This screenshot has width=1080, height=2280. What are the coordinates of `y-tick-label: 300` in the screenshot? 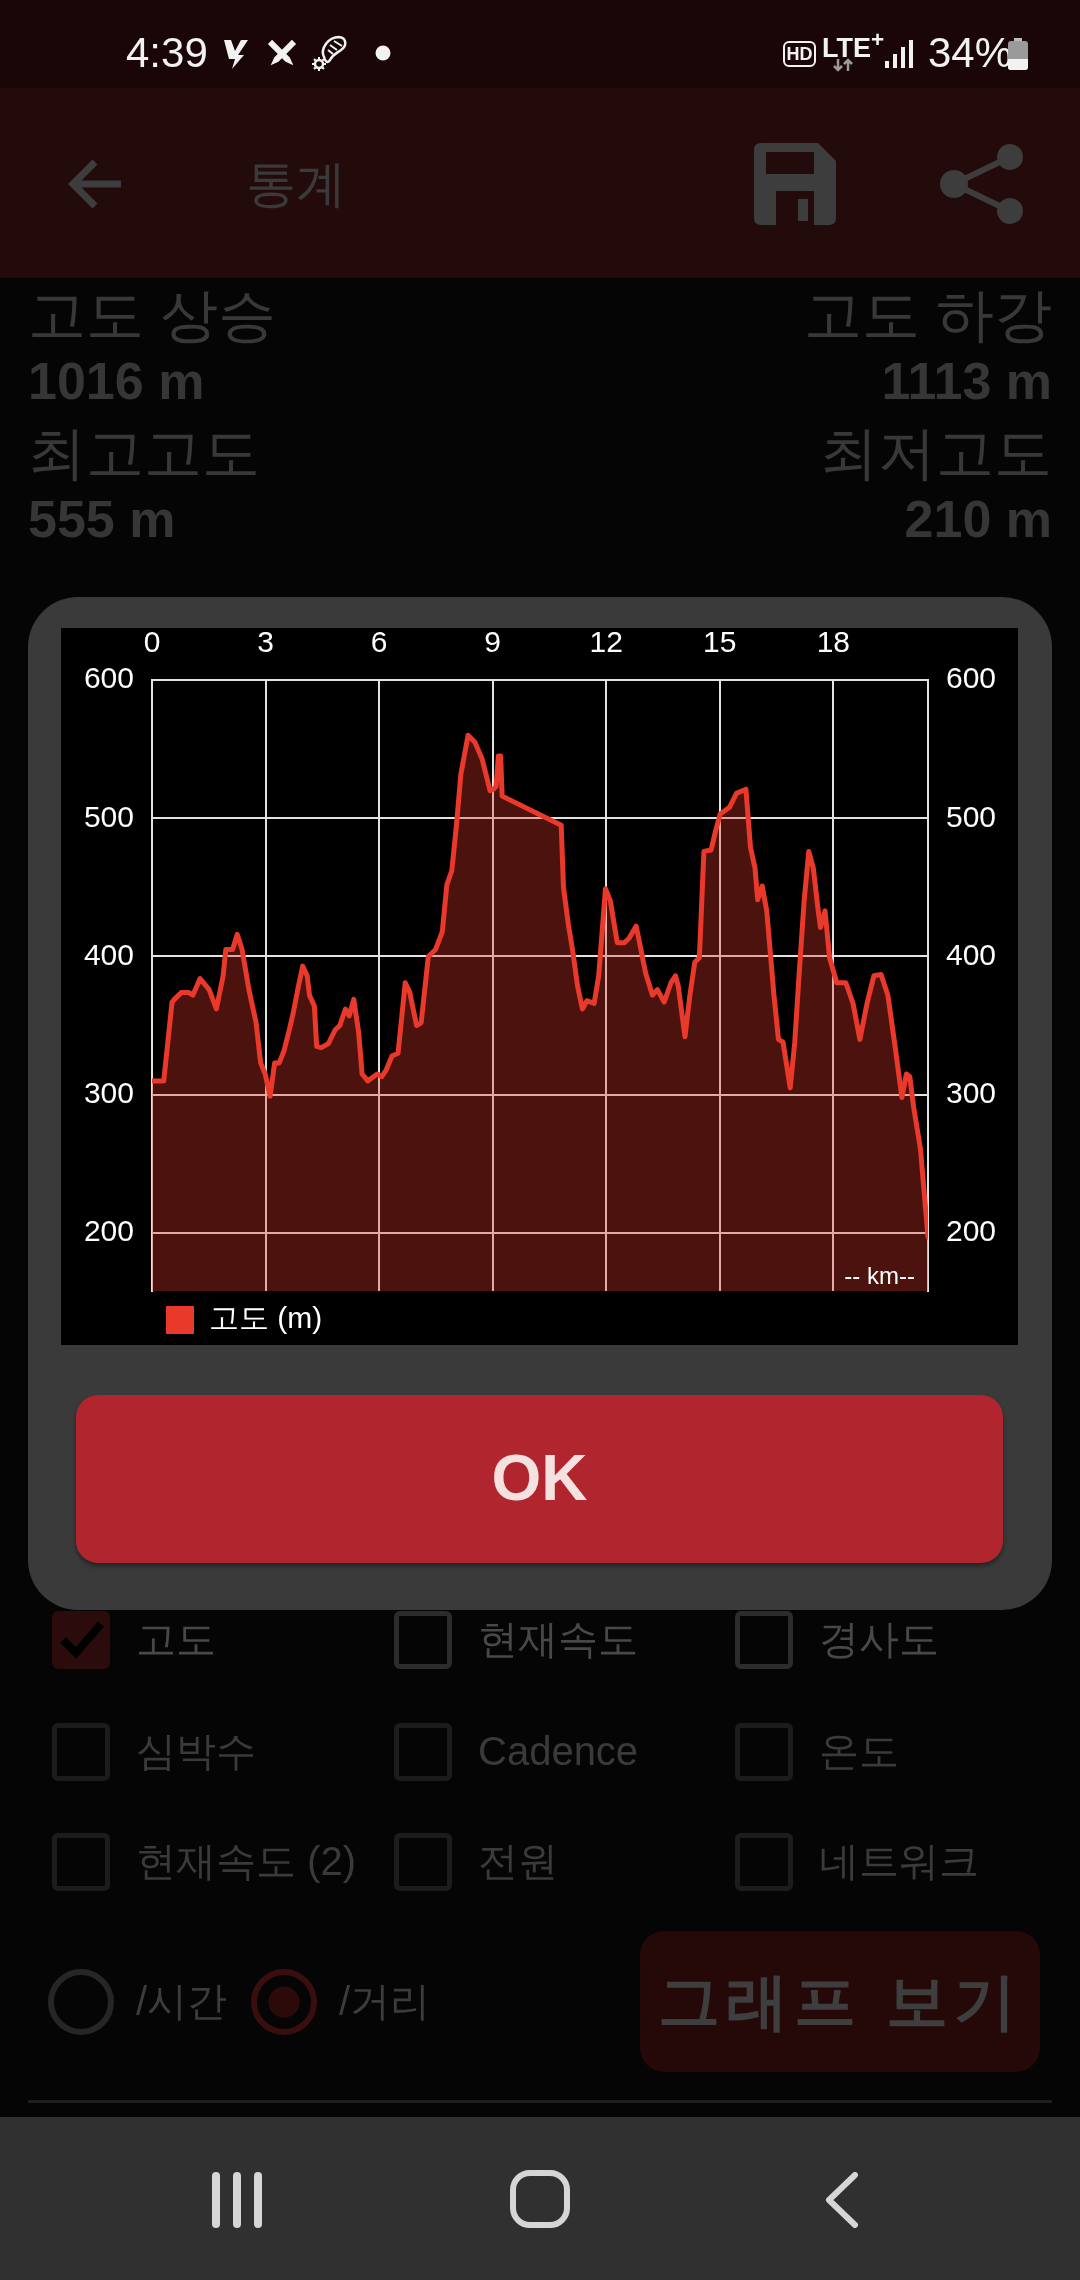 It's located at (108, 1092).